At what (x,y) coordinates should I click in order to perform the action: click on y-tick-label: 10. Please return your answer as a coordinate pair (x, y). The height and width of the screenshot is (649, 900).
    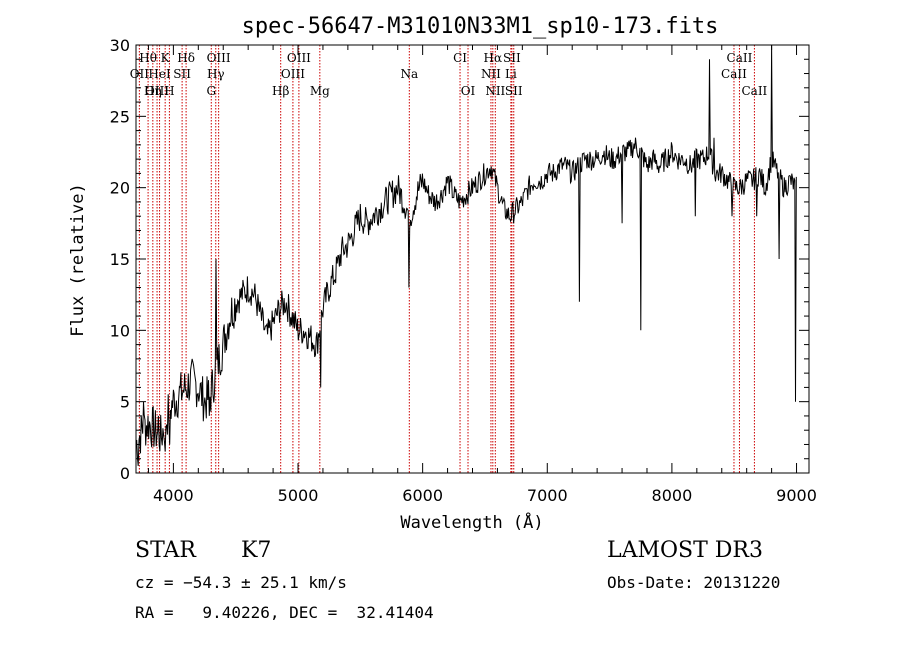
    Looking at the image, I should click on (120, 330).